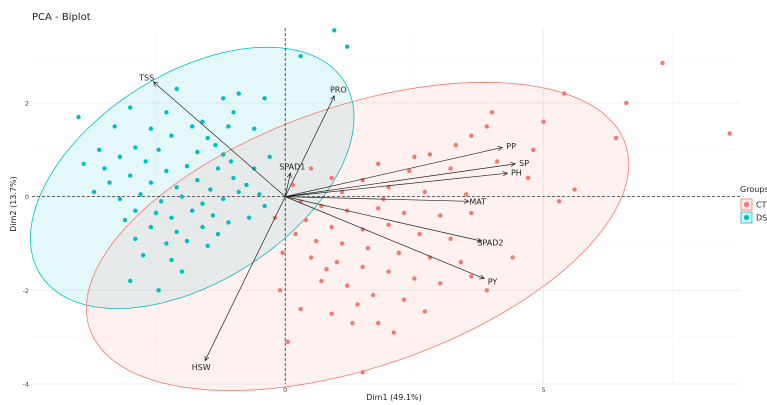 The height and width of the screenshot is (405, 767). Describe the element at coordinates (477, 202) in the screenshot. I see `variable-label-mat: MAT` at that location.